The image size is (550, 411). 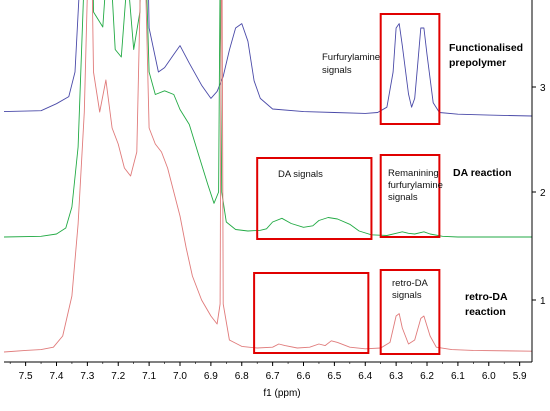 I want to click on x-tick-label: 7.0, so click(x=180, y=376).